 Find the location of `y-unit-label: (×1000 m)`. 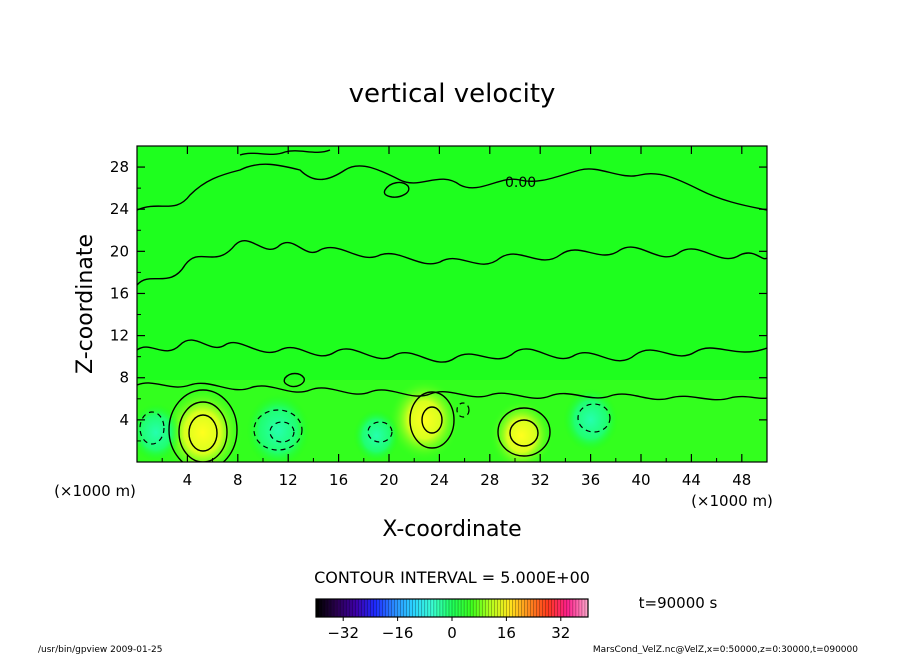

y-unit-label: (×1000 m) is located at coordinates (95, 491).